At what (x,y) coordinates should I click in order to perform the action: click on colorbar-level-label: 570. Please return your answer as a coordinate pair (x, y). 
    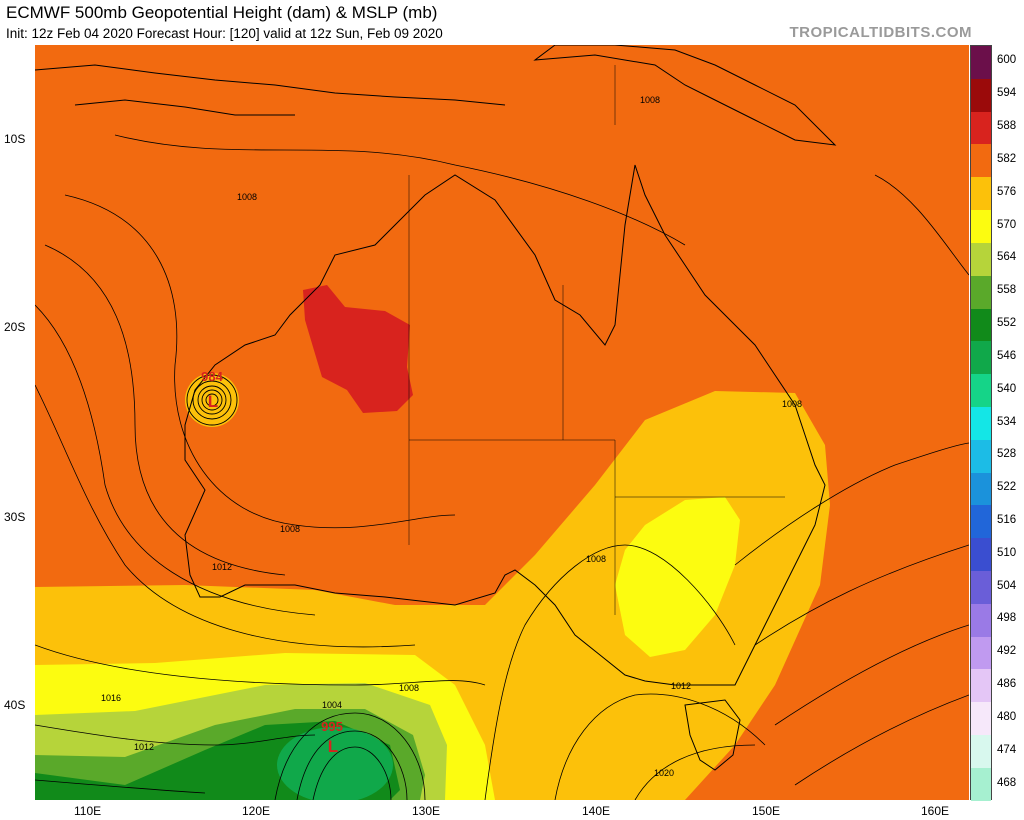
    Looking at the image, I should click on (1007, 224).